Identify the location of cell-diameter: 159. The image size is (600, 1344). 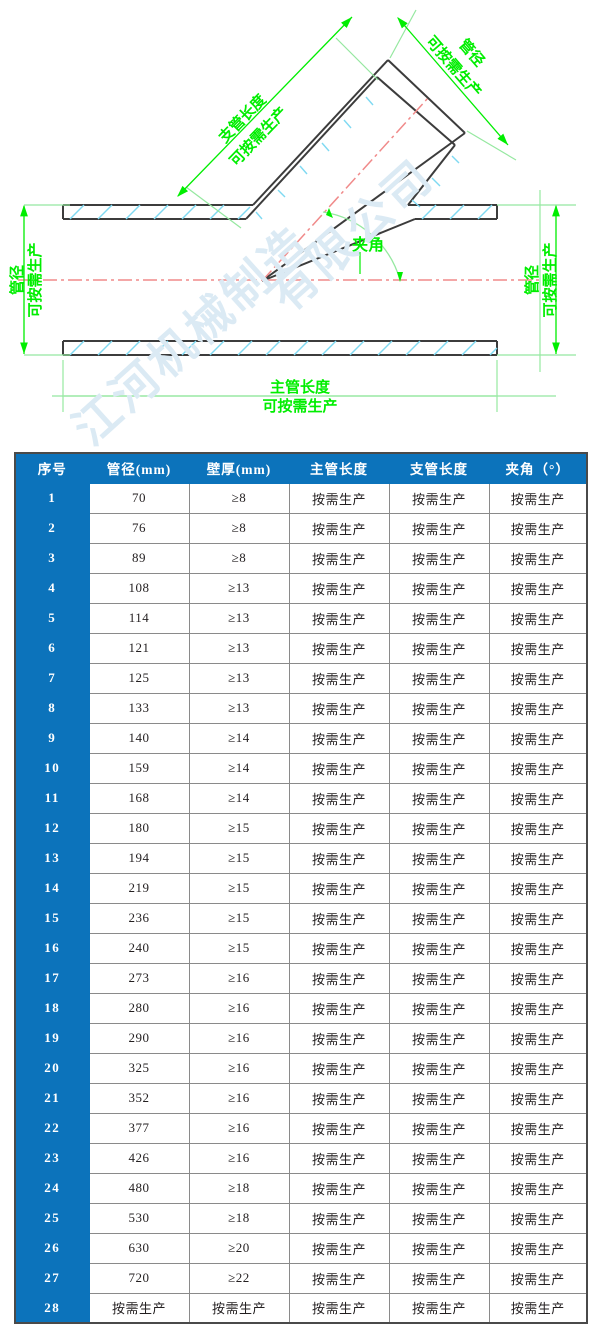
(139, 768).